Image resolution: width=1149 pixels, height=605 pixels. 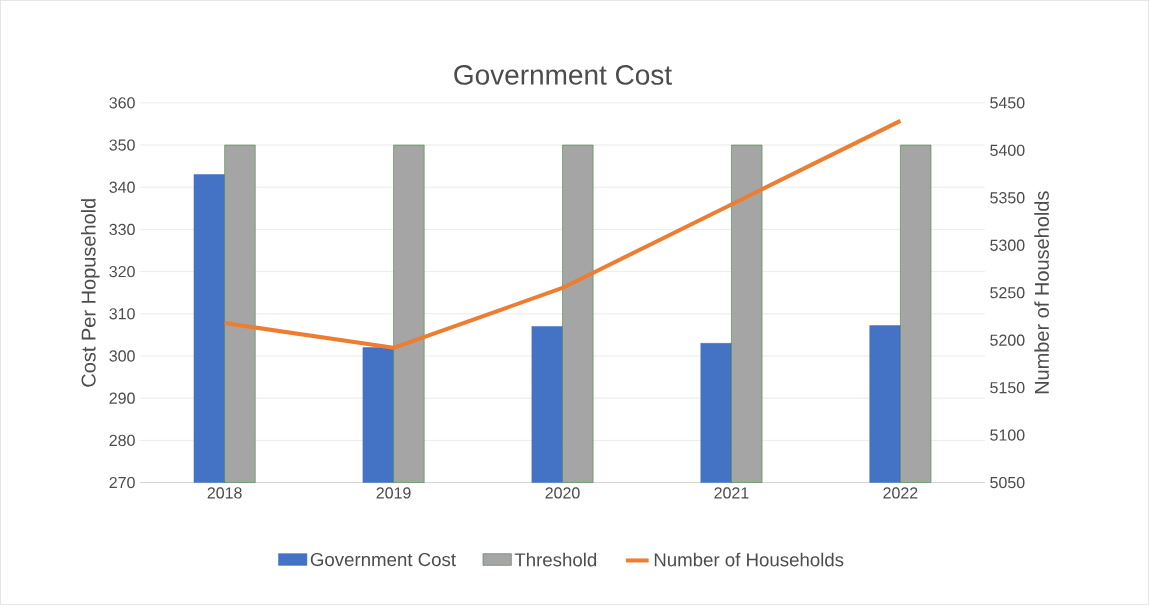 I want to click on y-tick-label: 330, so click(x=122, y=229).